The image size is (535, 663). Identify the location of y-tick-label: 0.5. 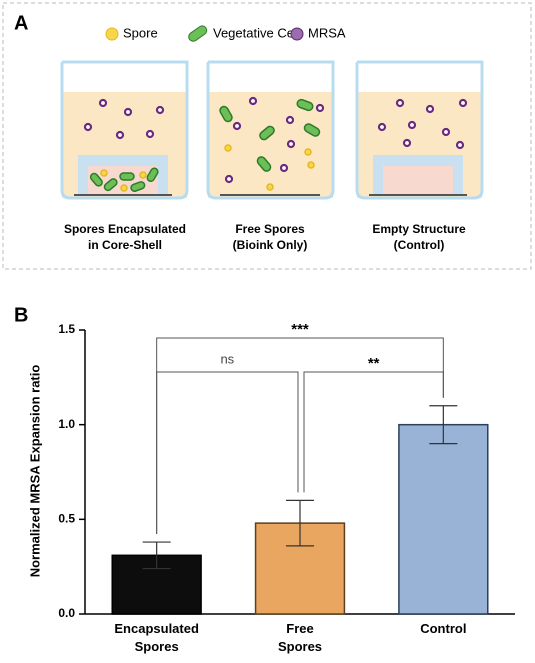
(66, 519).